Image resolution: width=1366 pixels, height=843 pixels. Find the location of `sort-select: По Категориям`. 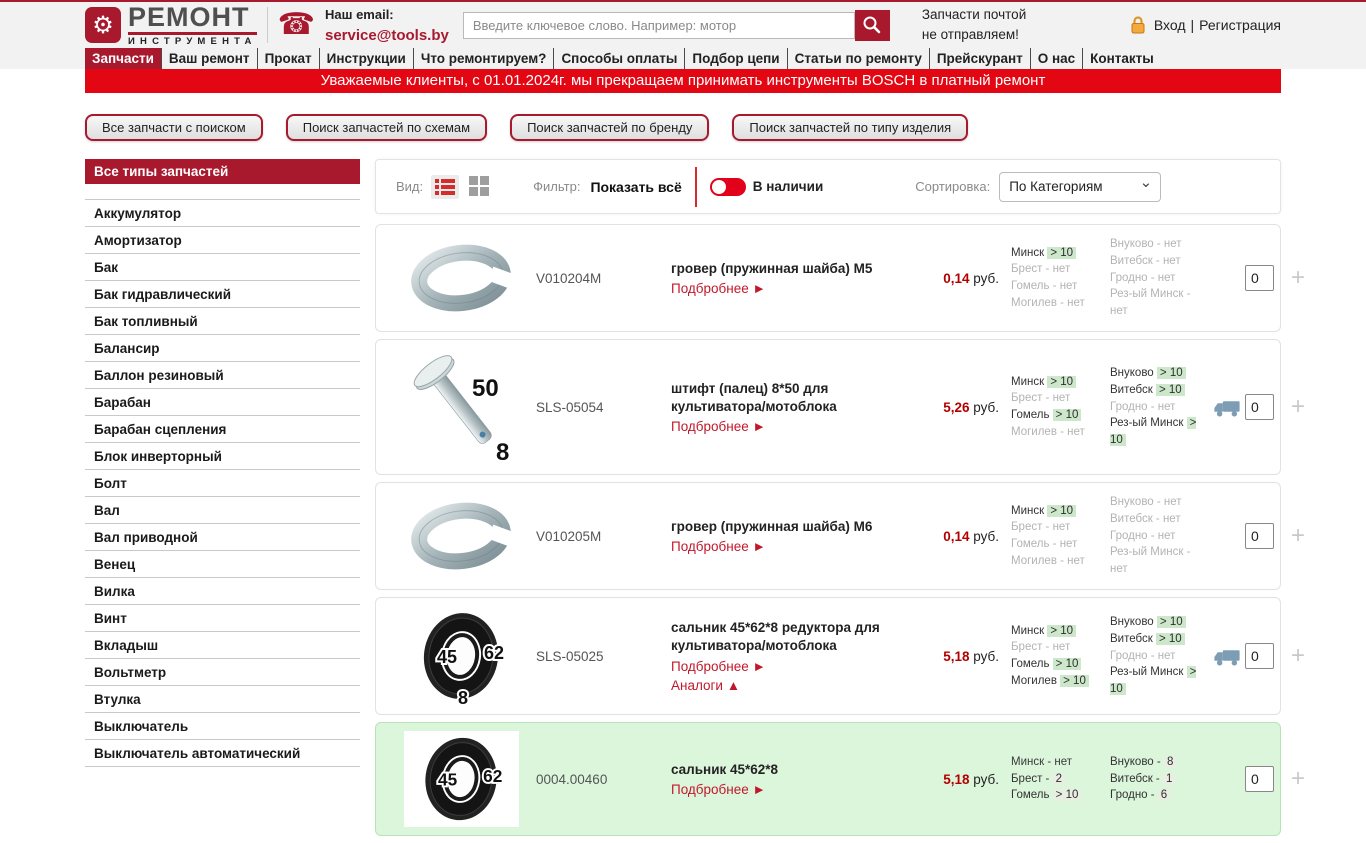

sort-select: По Категориям is located at coordinates (1080, 186).